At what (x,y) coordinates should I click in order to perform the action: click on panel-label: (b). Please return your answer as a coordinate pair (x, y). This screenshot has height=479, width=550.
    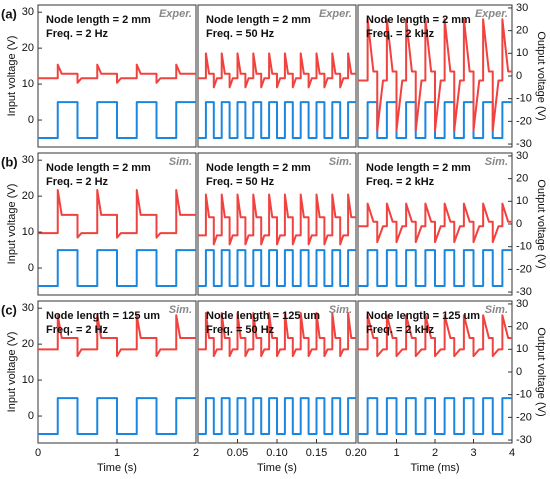
    Looking at the image, I should click on (9, 161).